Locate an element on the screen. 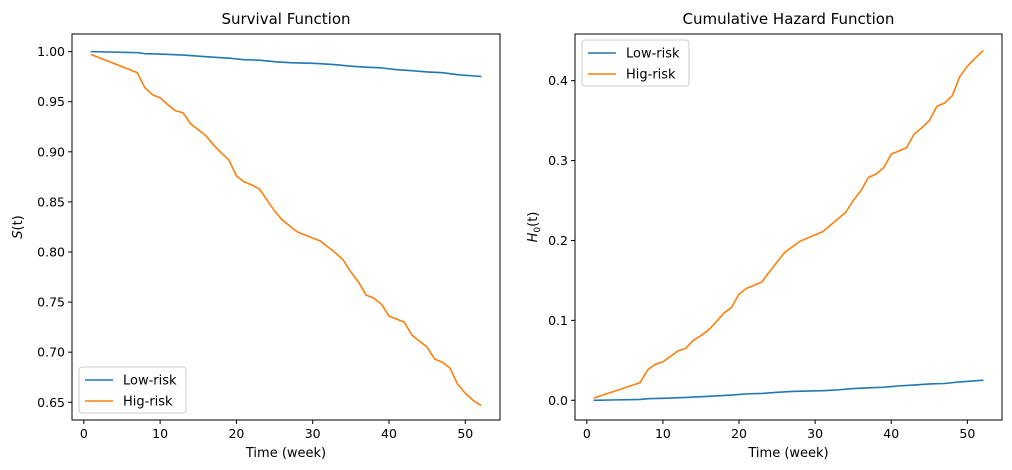 The height and width of the screenshot is (470, 1012). y-tick-label: 0.90 is located at coordinates (51, 151).